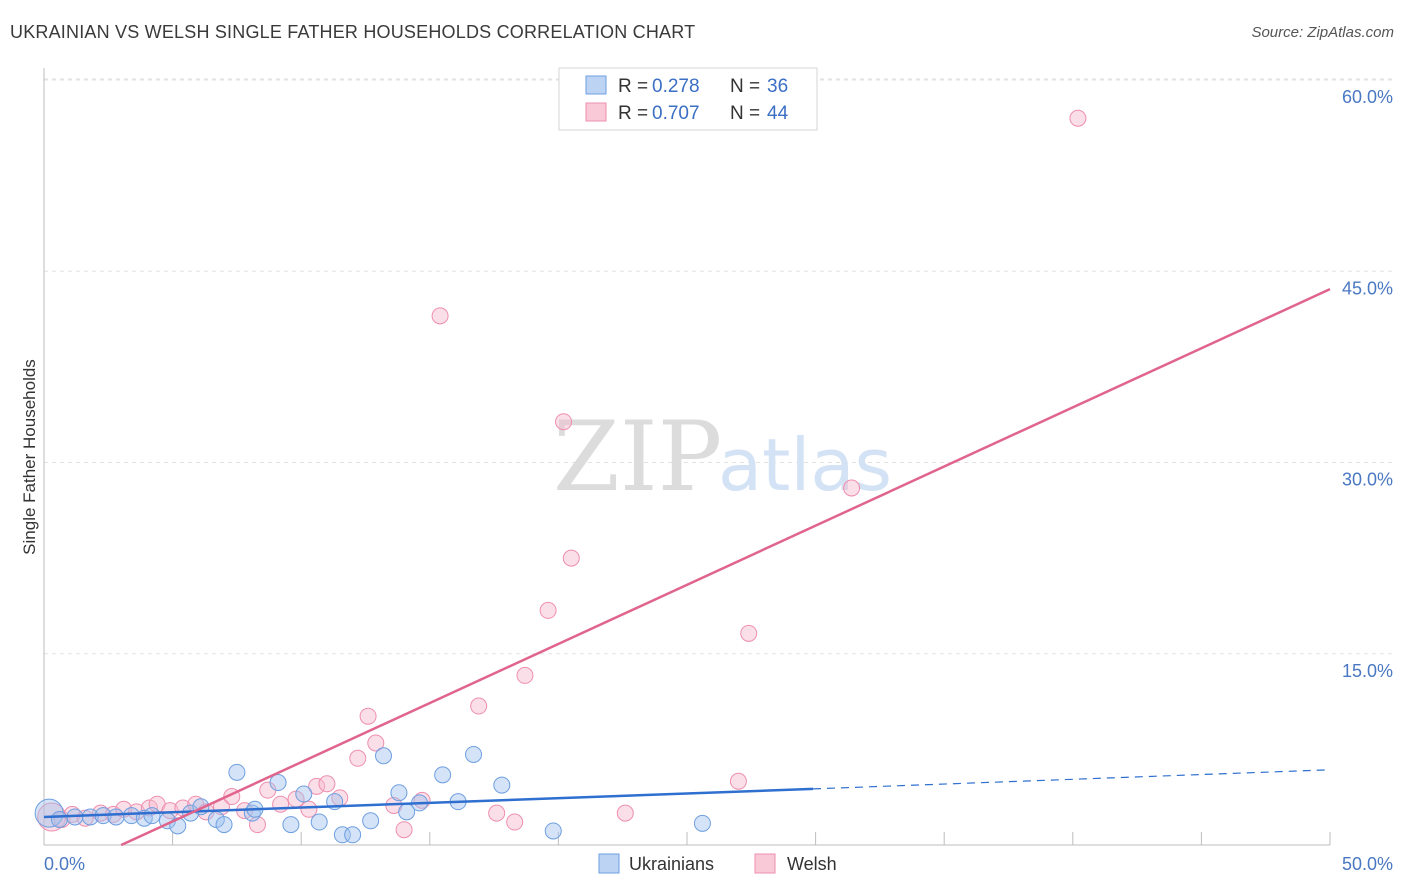 The width and height of the screenshot is (1406, 892). What do you see at coordinates (1072, 779) in the screenshot?
I see `ukrainians-trend-extension` at bounding box center [1072, 779].